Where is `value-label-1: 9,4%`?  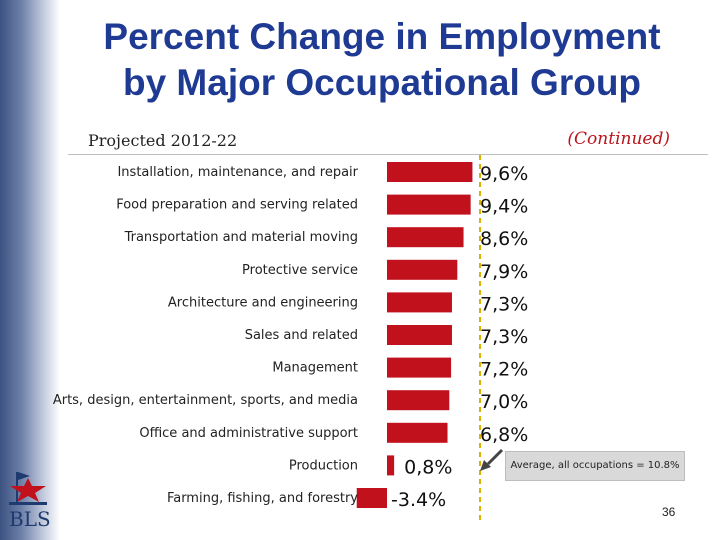
value-label-1: 9,4% is located at coordinates (504, 207).